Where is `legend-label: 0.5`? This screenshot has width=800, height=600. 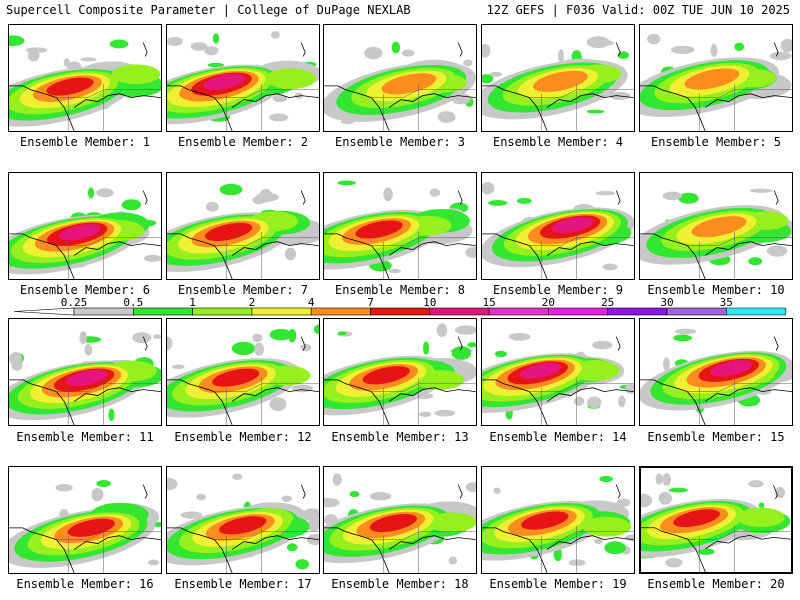 legend-label: 0.5 is located at coordinates (133, 302).